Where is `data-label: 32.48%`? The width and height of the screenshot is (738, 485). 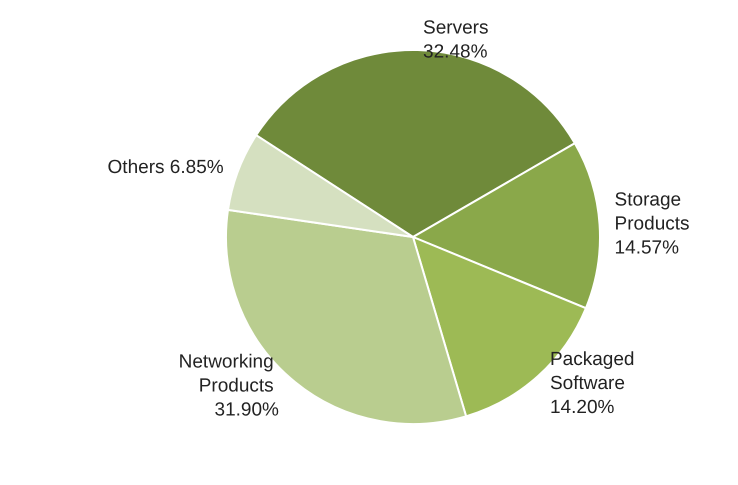
data-label: 32.48% is located at coordinates (455, 52).